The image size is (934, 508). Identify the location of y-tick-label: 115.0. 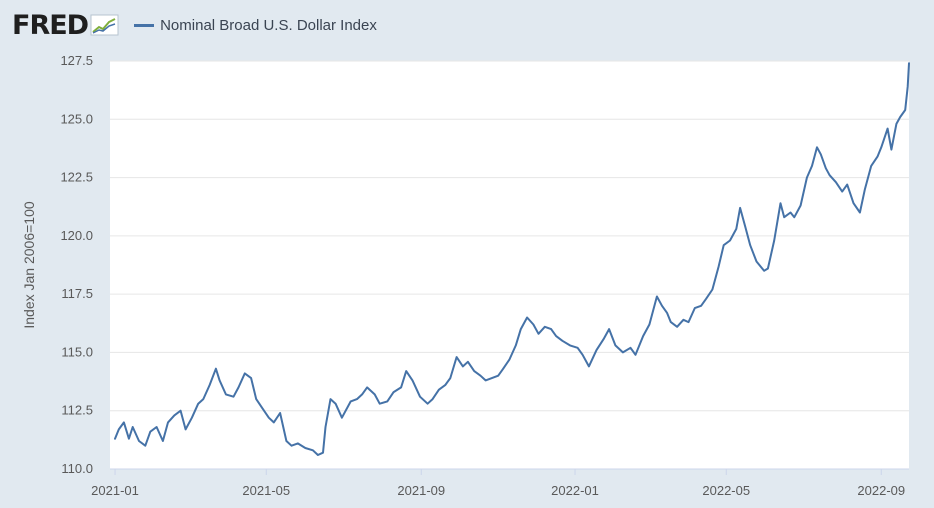
(77, 351).